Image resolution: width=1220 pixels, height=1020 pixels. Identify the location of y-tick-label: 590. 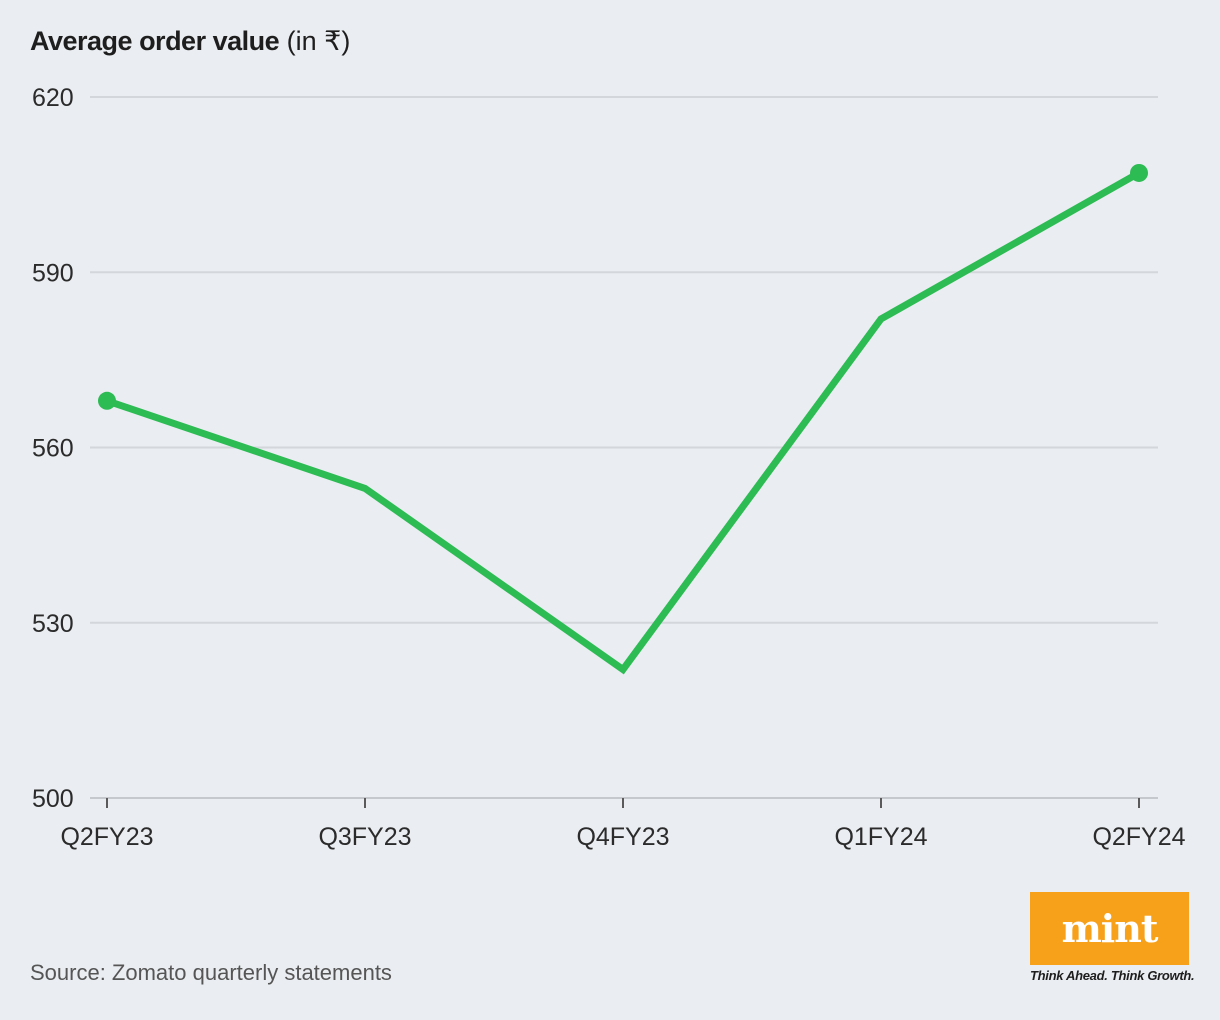
(53, 273).